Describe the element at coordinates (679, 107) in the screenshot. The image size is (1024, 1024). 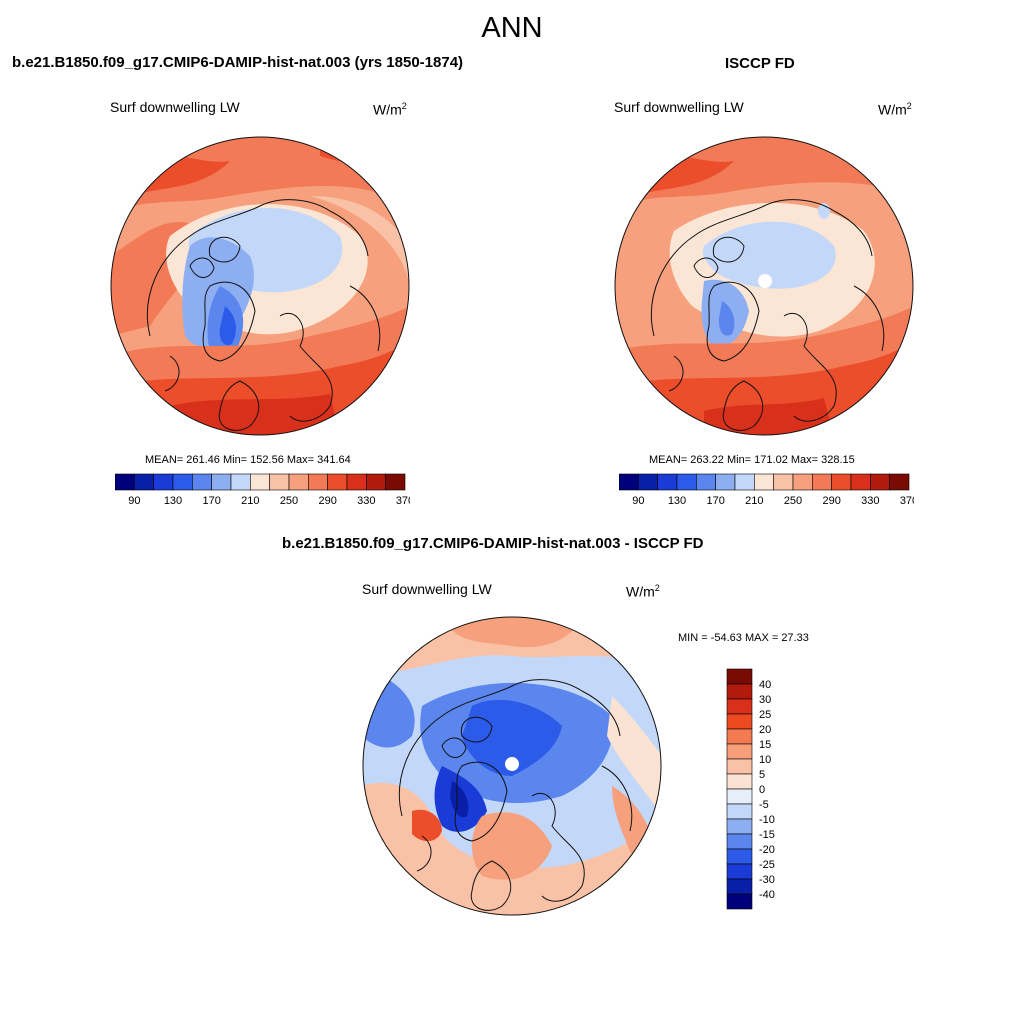
I see `panel2-variable: Surf downwelling LW` at that location.